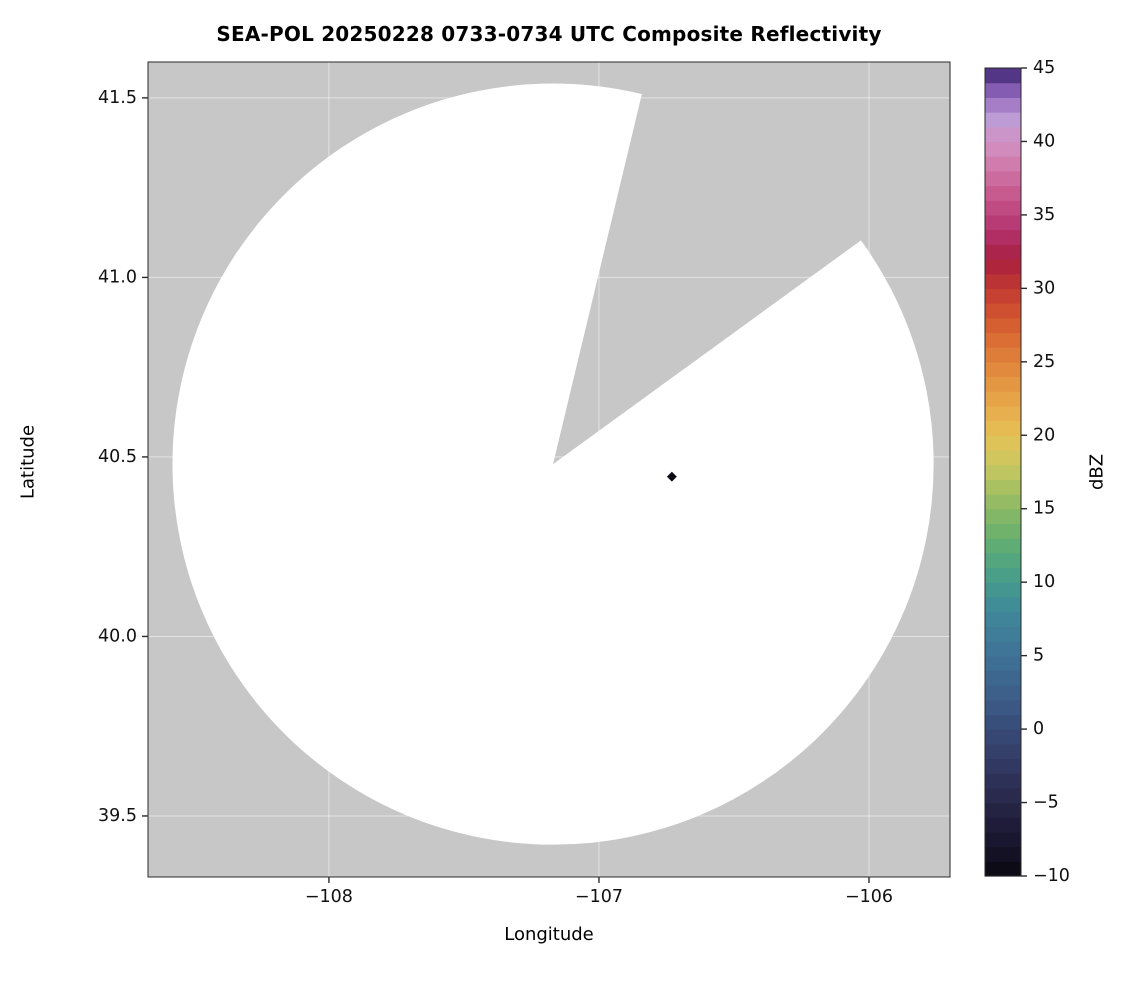  What do you see at coordinates (117, 636) in the screenshot?
I see `y-tick-label: 40.0` at bounding box center [117, 636].